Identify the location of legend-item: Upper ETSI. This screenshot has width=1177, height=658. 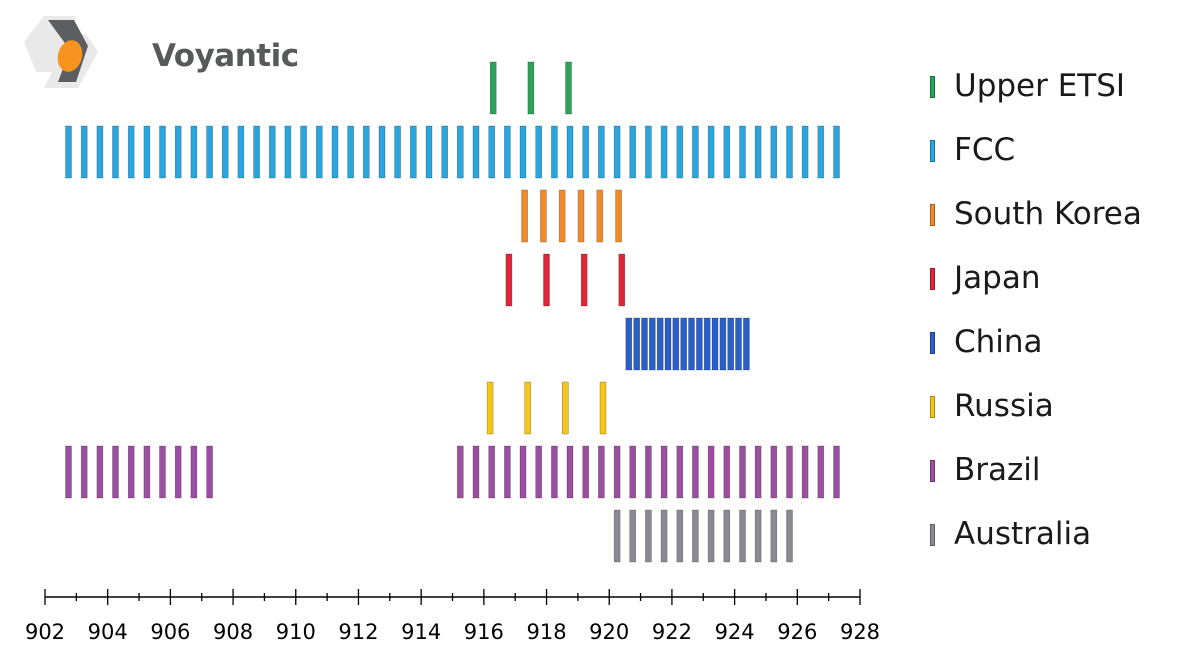
(1050, 83).